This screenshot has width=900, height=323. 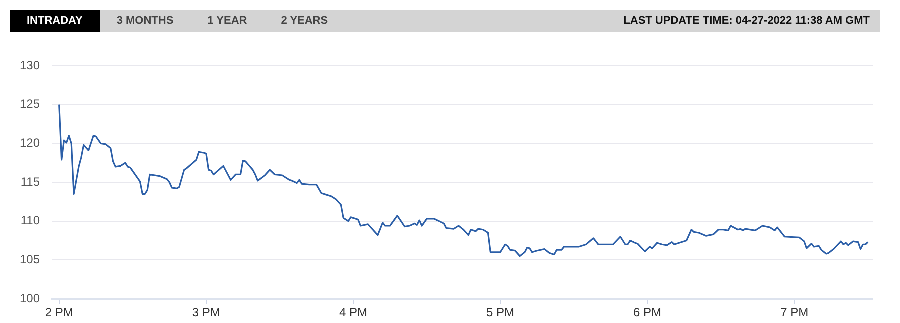 What do you see at coordinates (30, 143) in the screenshot?
I see `y-tick-label: 120` at bounding box center [30, 143].